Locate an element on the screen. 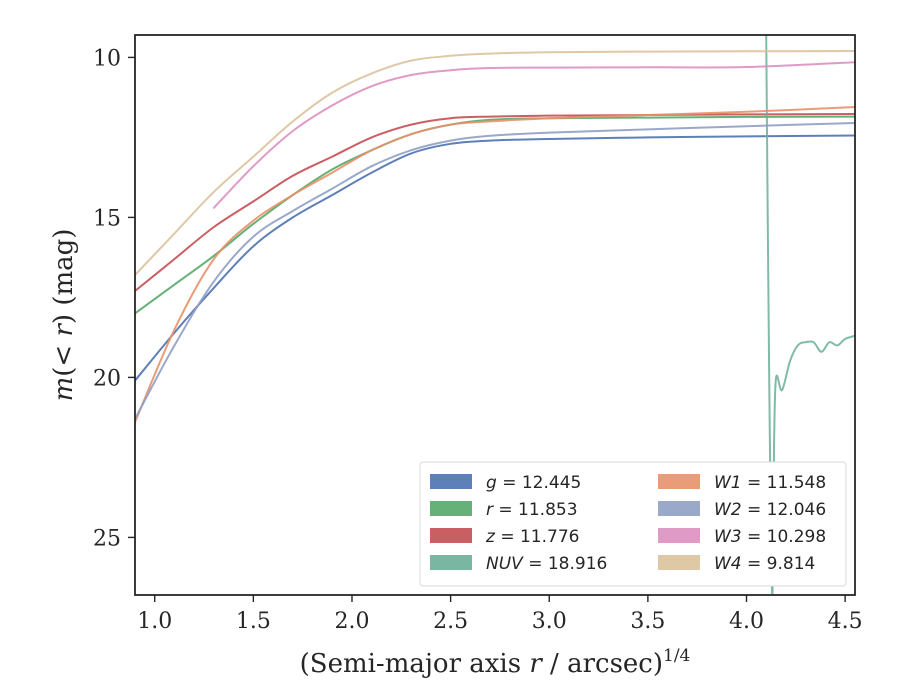 Image resolution: width=900 pixels, height=700 pixels. legend-item-g: g = 12.445 is located at coordinates (505, 483).